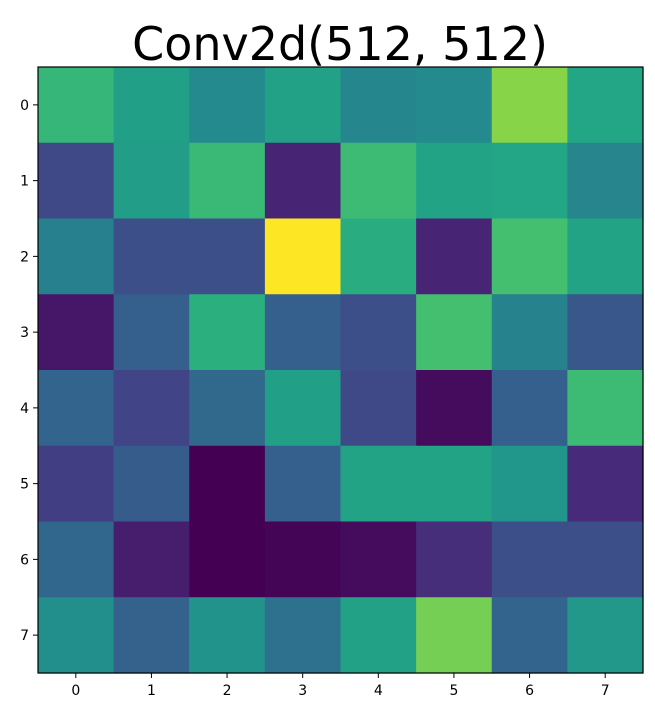 The width and height of the screenshot is (655, 714). Describe the element at coordinates (303, 484) in the screenshot. I see `heatmap-cell-r5-c3` at that location.